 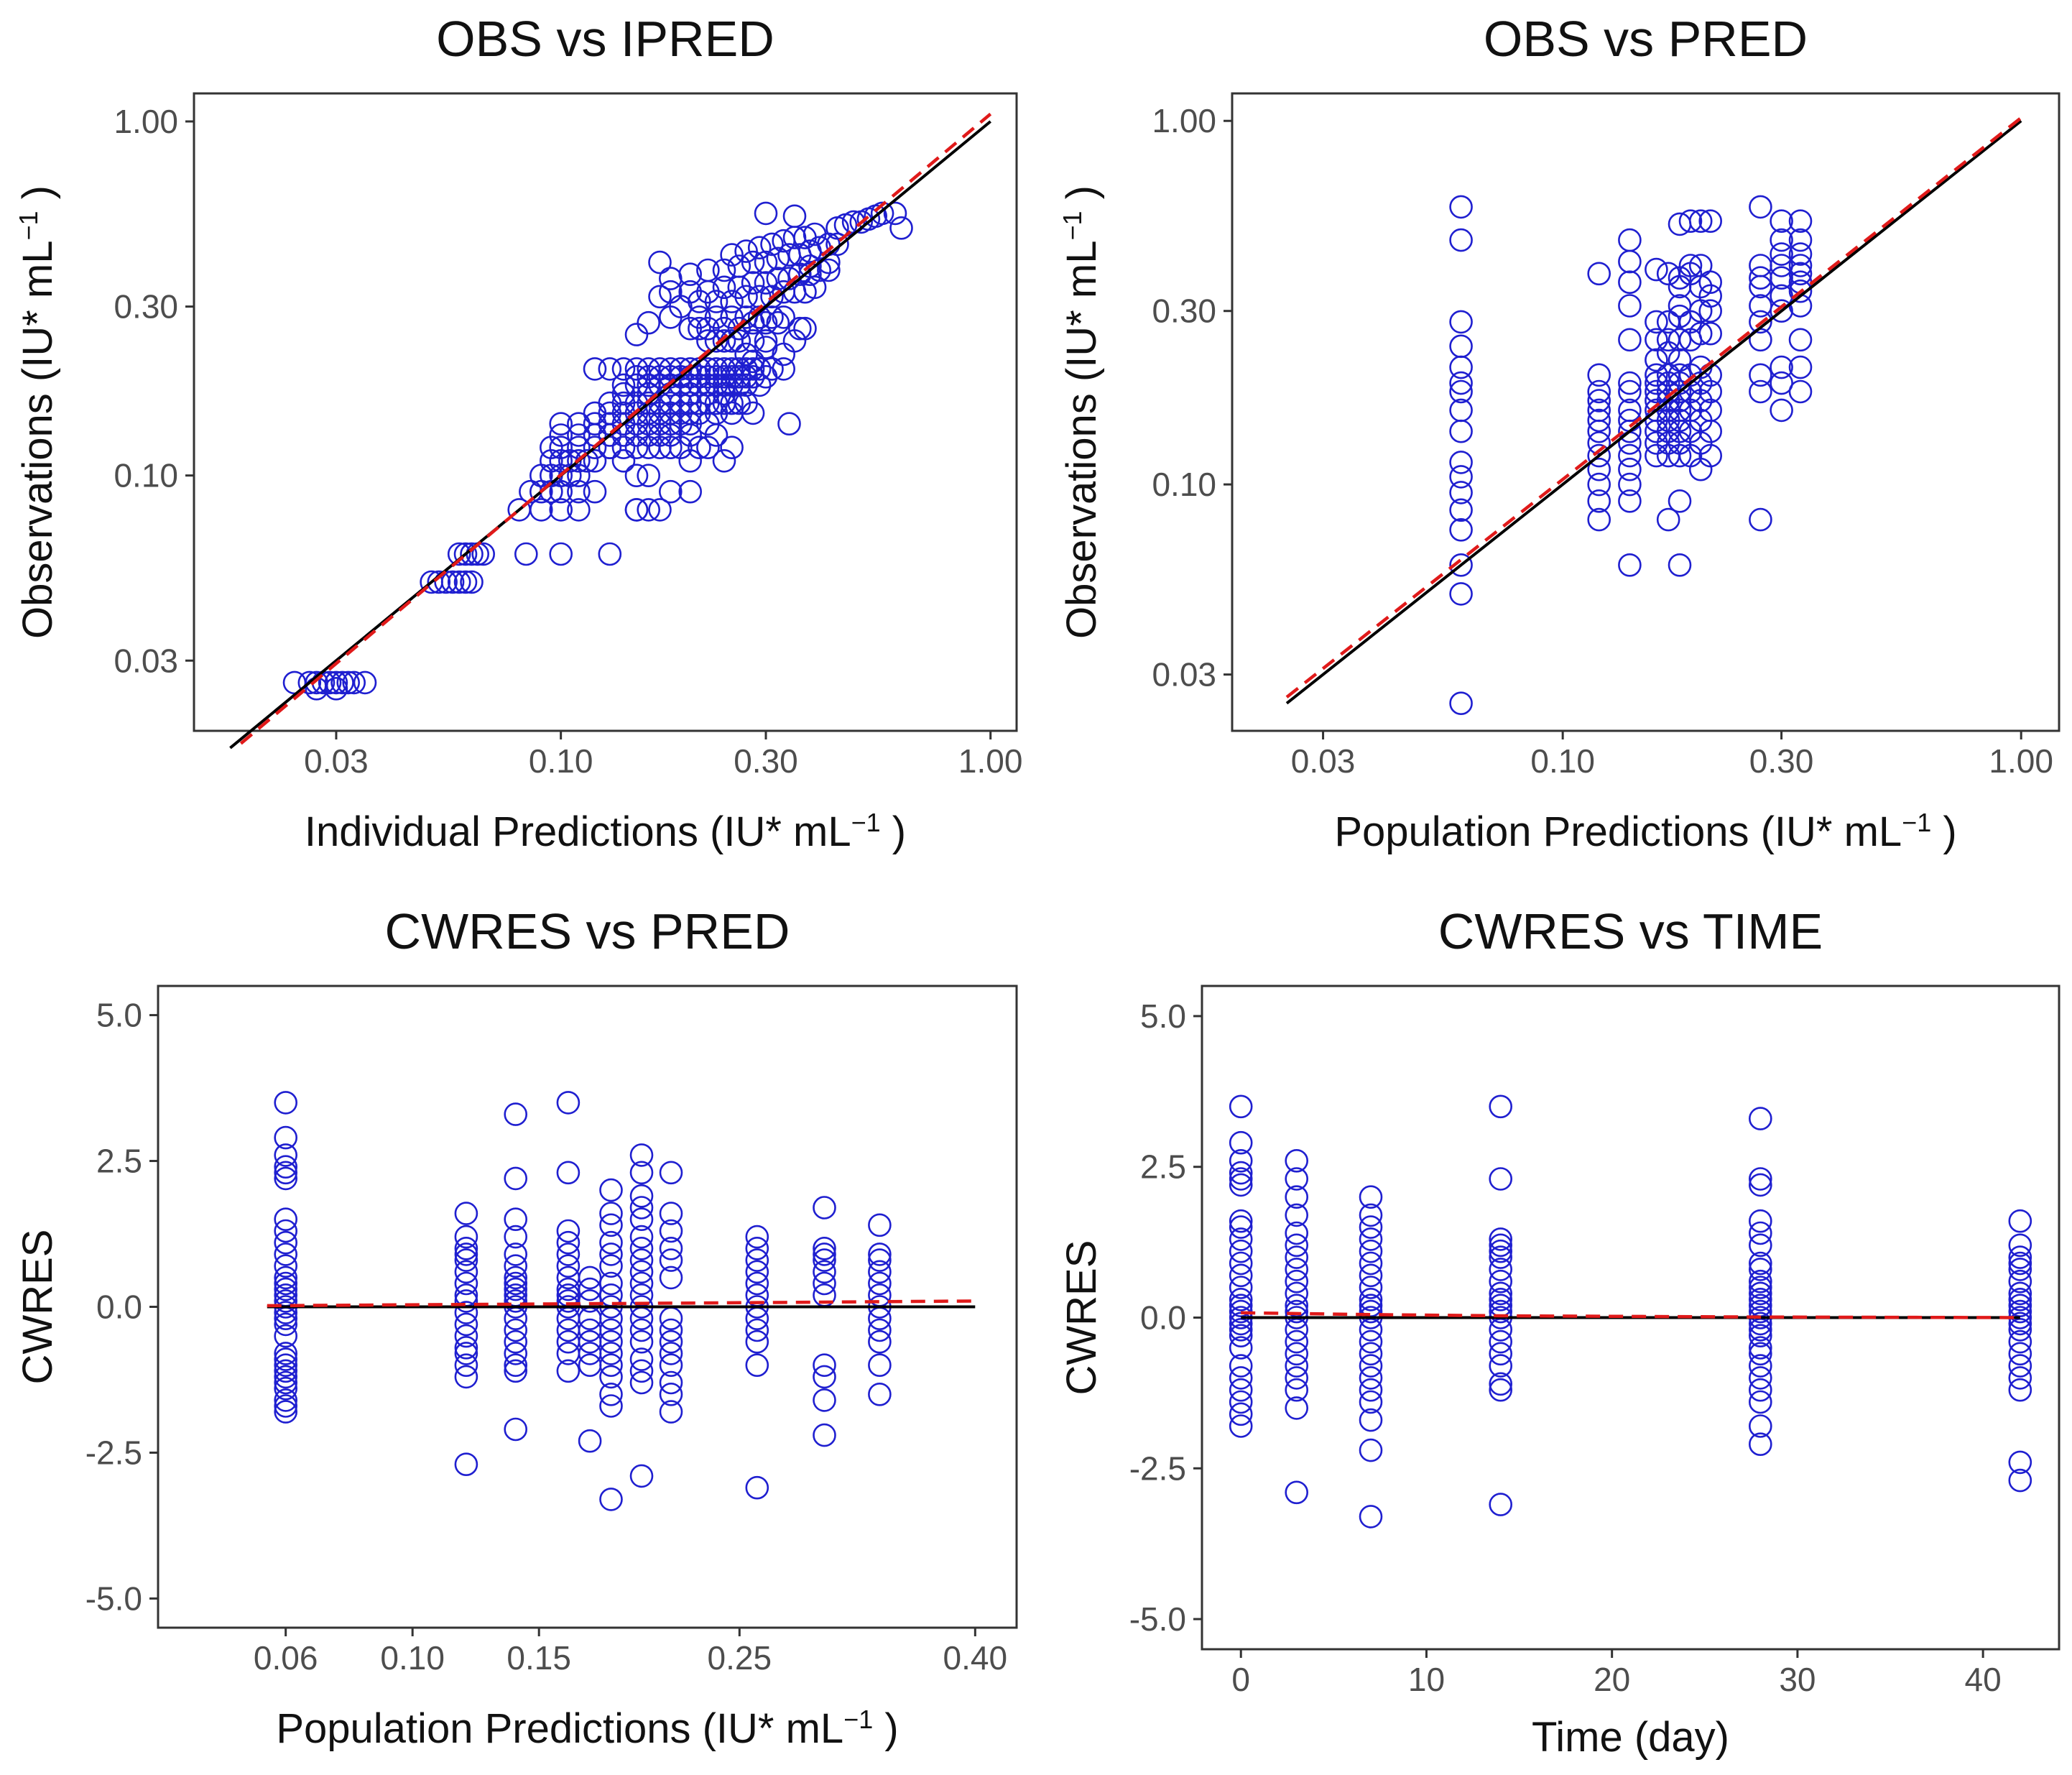 I want to click on y-tick-label: 1.00, so click(x=146, y=121).